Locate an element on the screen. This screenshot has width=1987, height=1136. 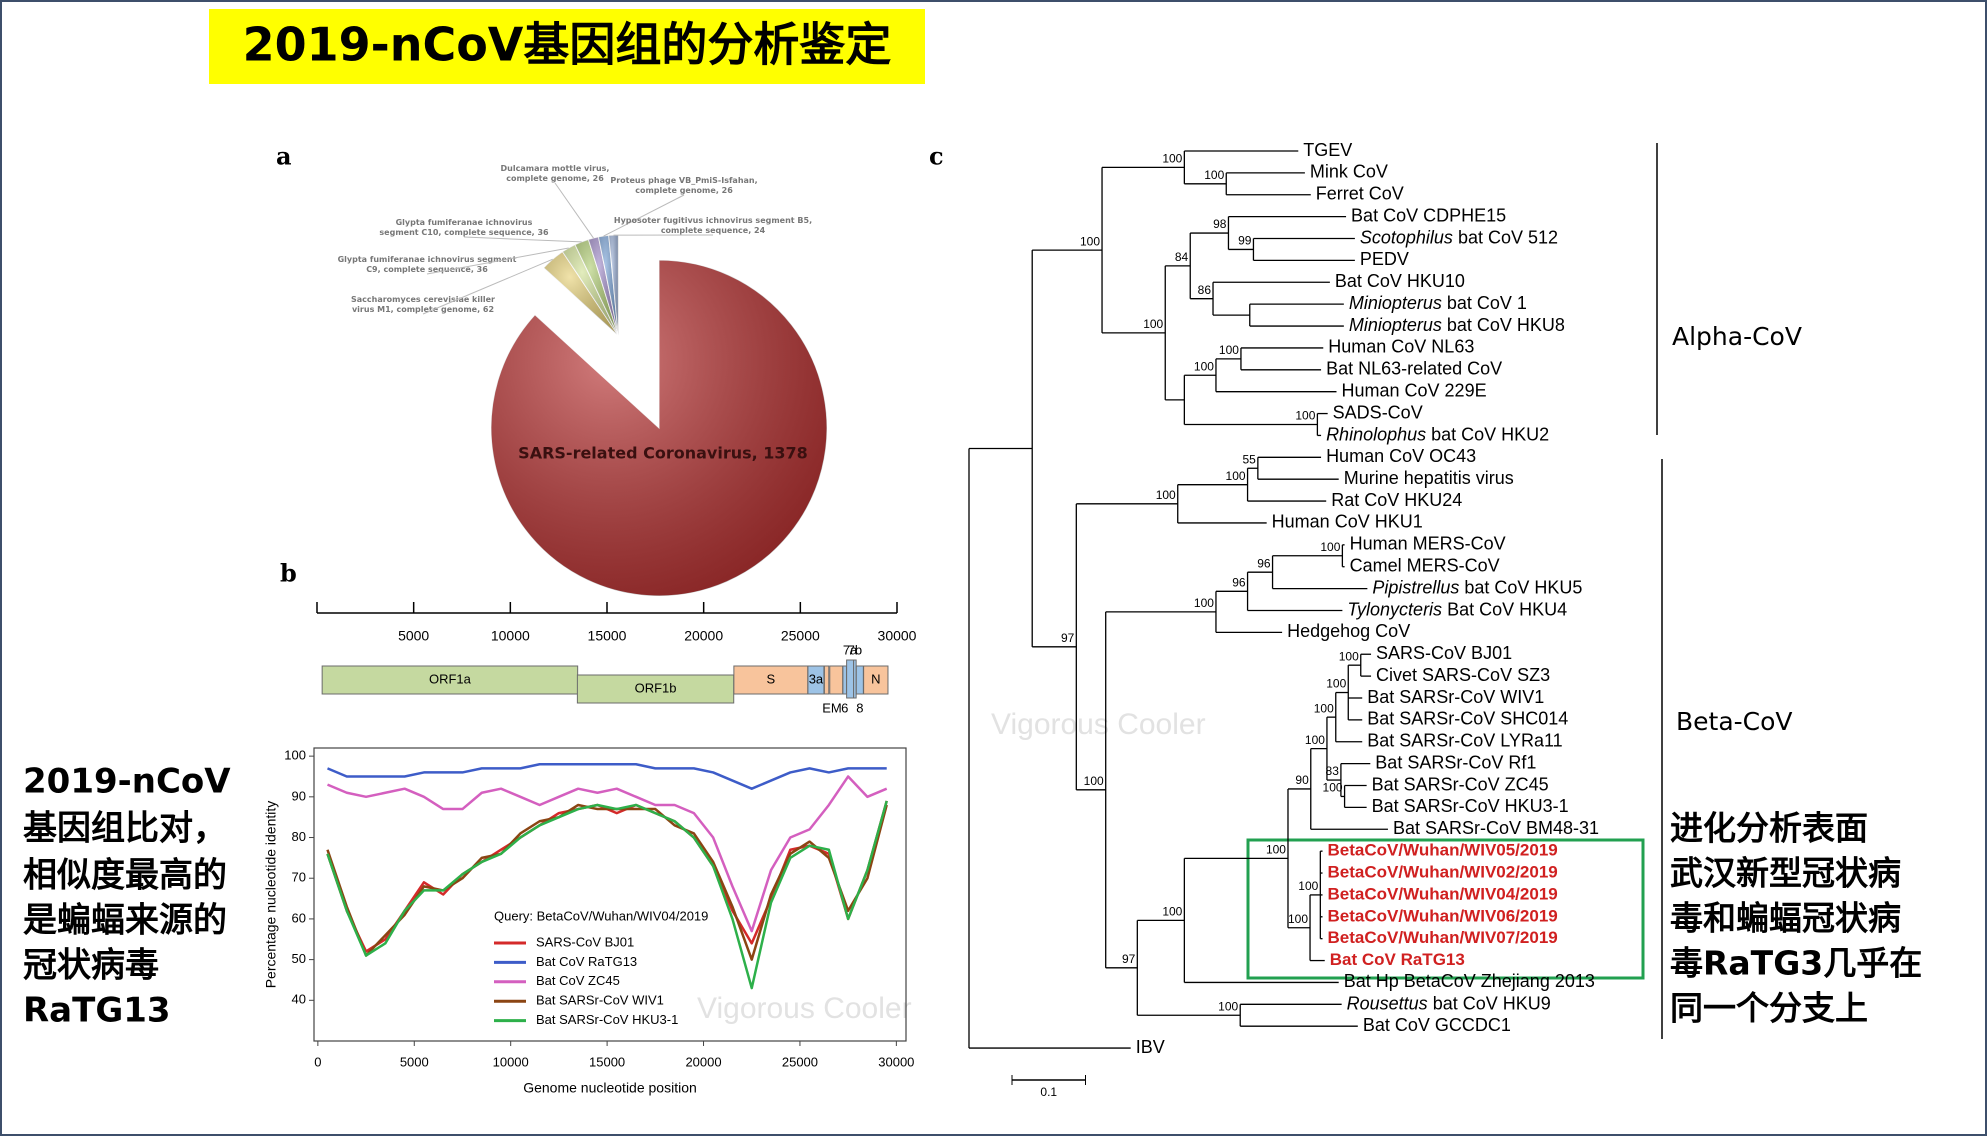
leaf-label: Rat CoV HKU24 is located at coordinates (1396, 500).